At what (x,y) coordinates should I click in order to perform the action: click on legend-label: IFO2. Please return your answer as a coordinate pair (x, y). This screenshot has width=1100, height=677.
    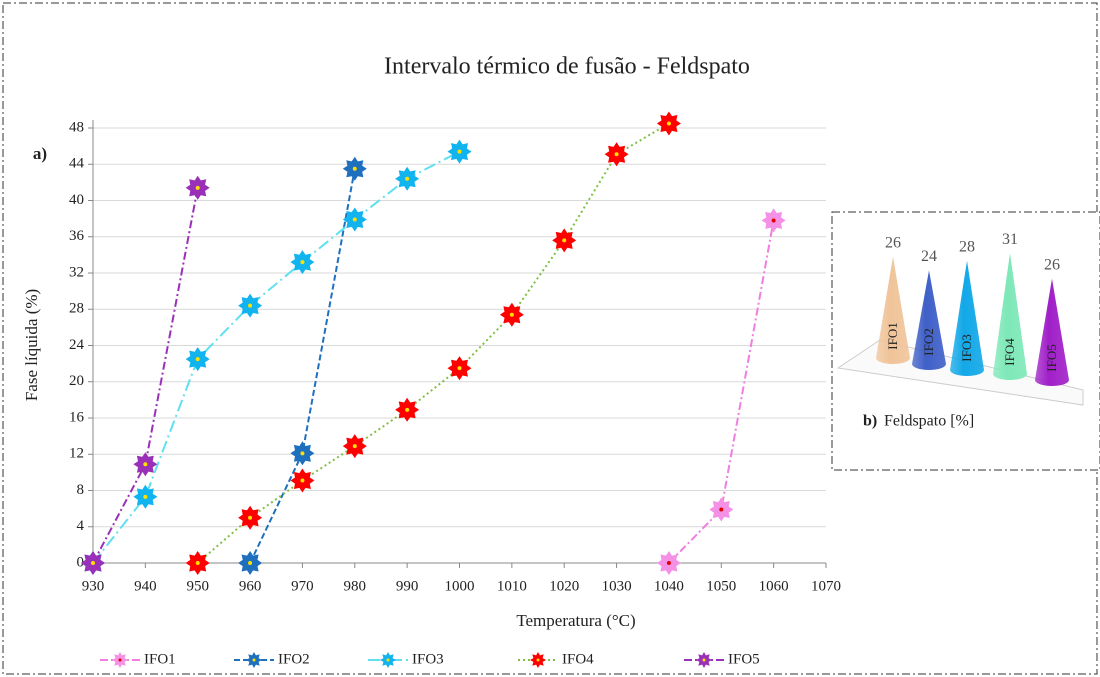
    Looking at the image, I should click on (294, 659).